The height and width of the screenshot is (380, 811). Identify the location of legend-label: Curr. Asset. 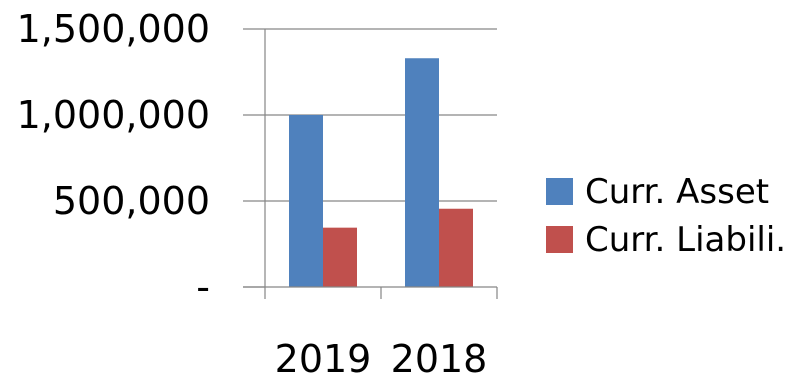
(677, 192).